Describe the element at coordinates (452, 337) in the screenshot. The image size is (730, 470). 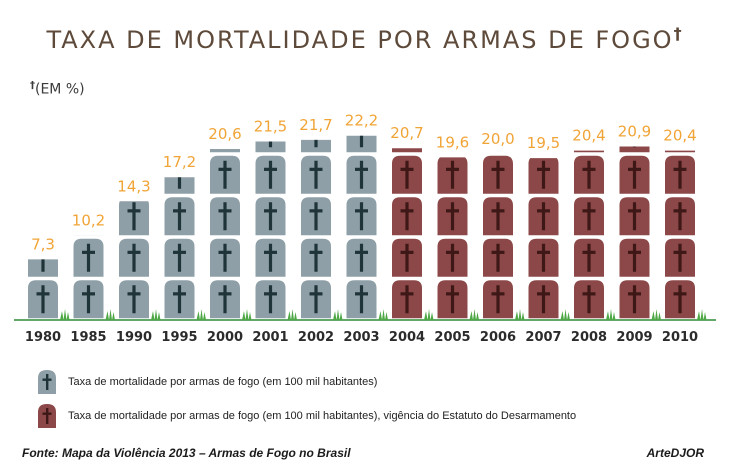
I see `tick-label-2005: 2005` at that location.